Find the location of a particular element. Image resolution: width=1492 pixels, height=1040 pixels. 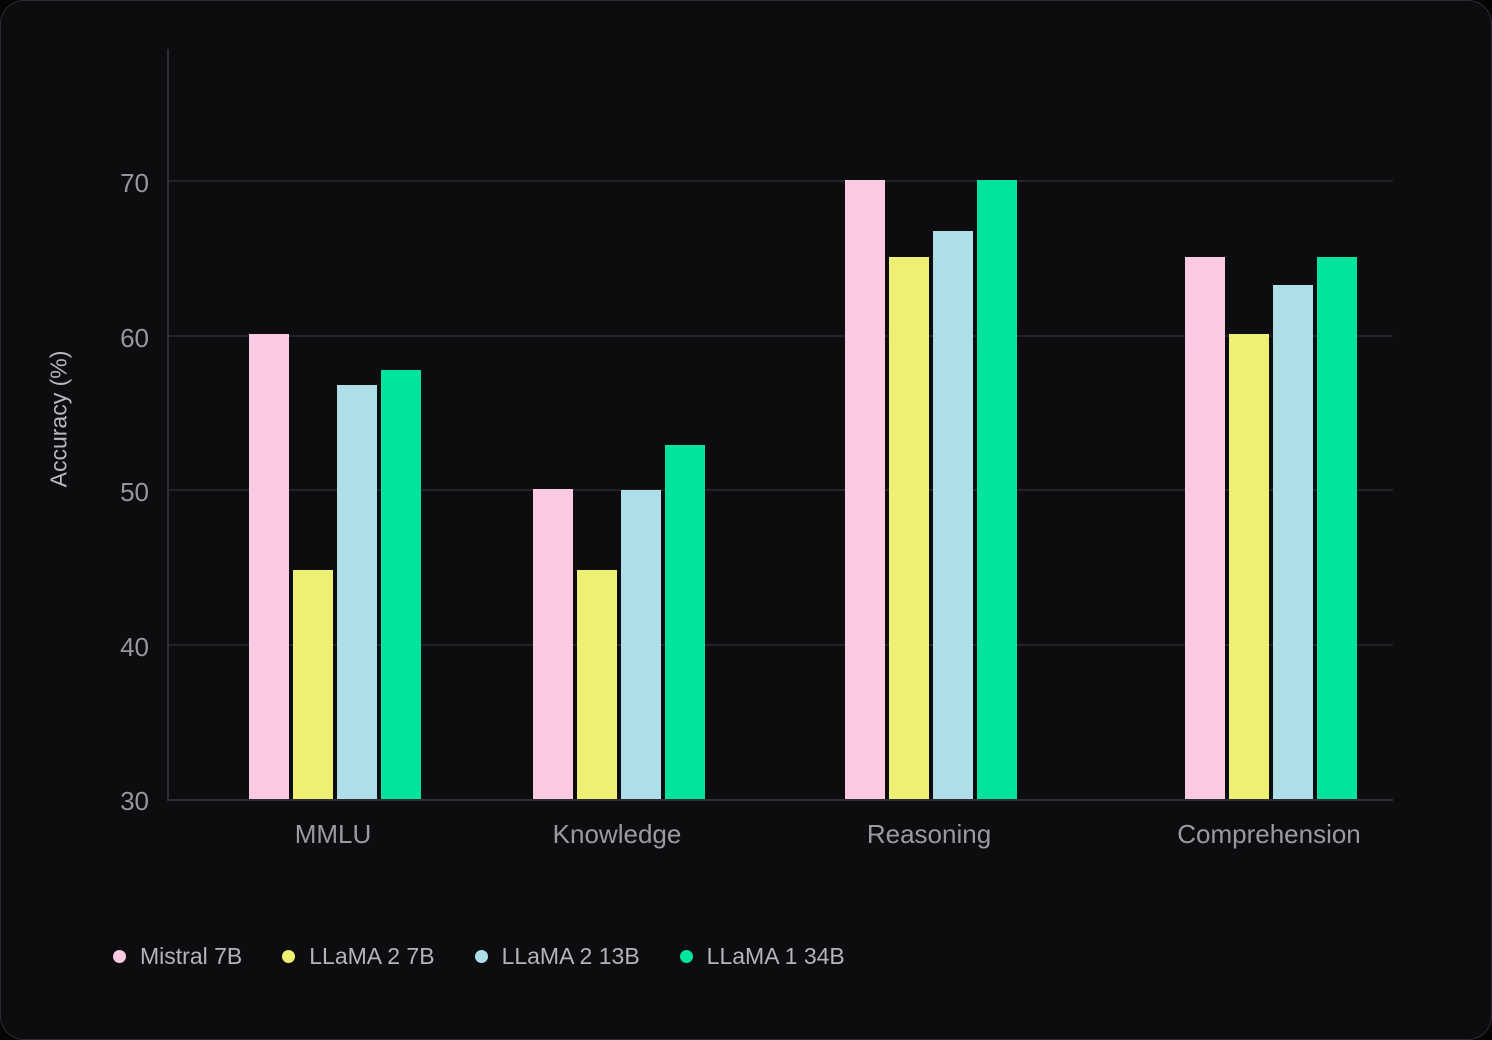

y-tick-label-50: 50 is located at coordinates (134, 492).